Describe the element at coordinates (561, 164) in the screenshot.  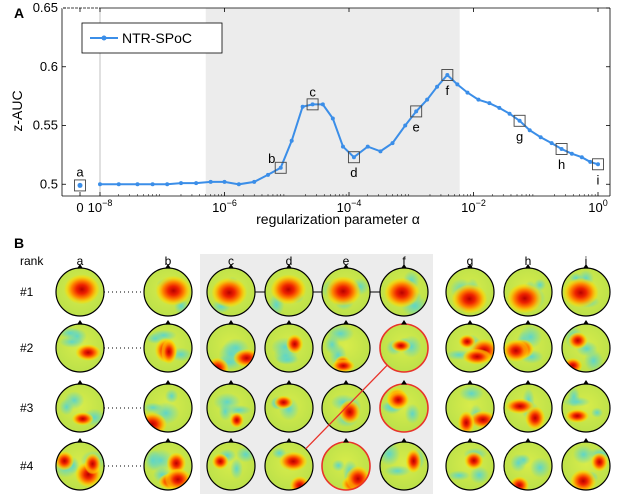
I see `marker-label-h: h` at that location.